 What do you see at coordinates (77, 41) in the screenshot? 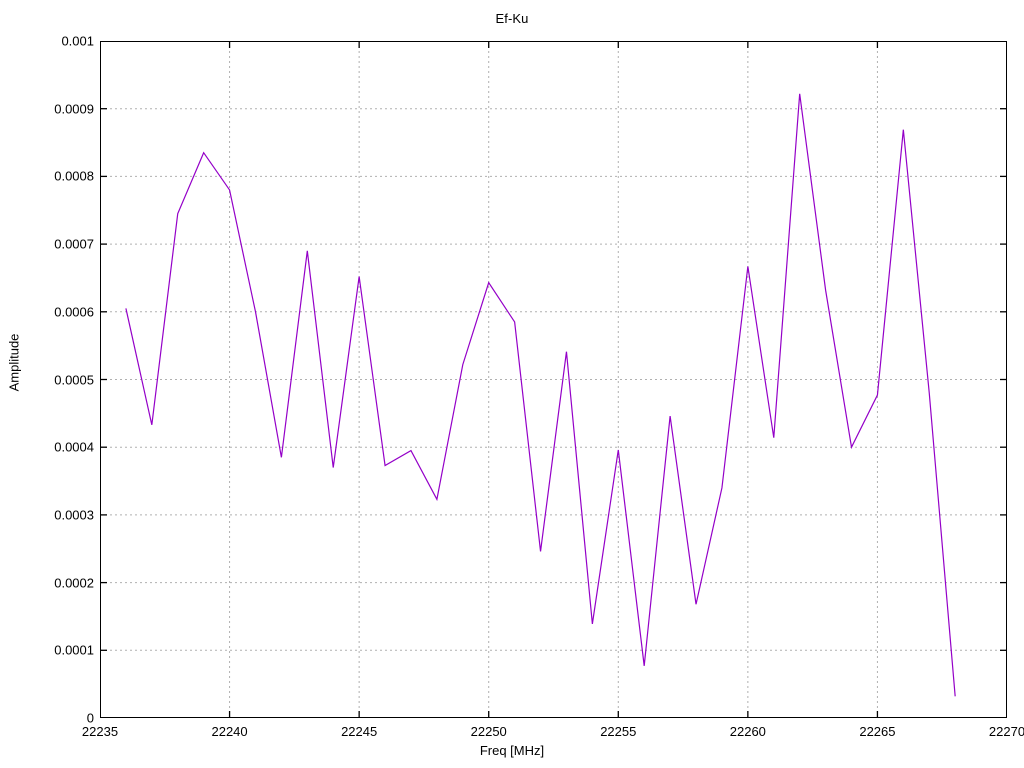
I see `y-tick-label: 0.001` at bounding box center [77, 41].